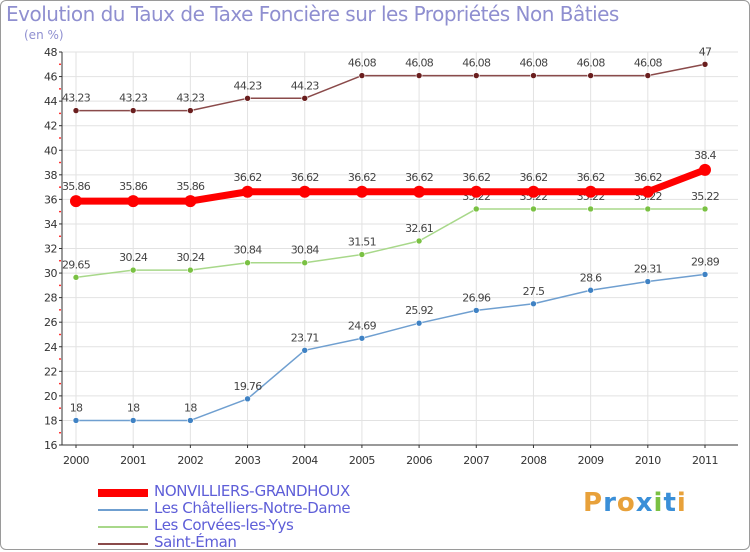 The image size is (750, 552). Describe the element at coordinates (419, 310) in the screenshot. I see `data-label: 25.92` at that location.